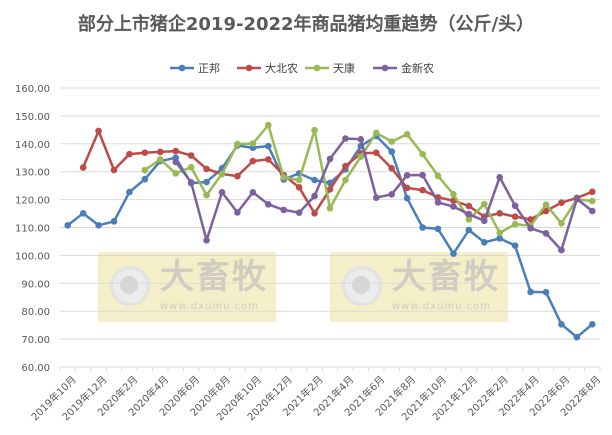 This screenshot has height=435, width=612. I want to click on watermark-logo-icon, so click(362, 286).